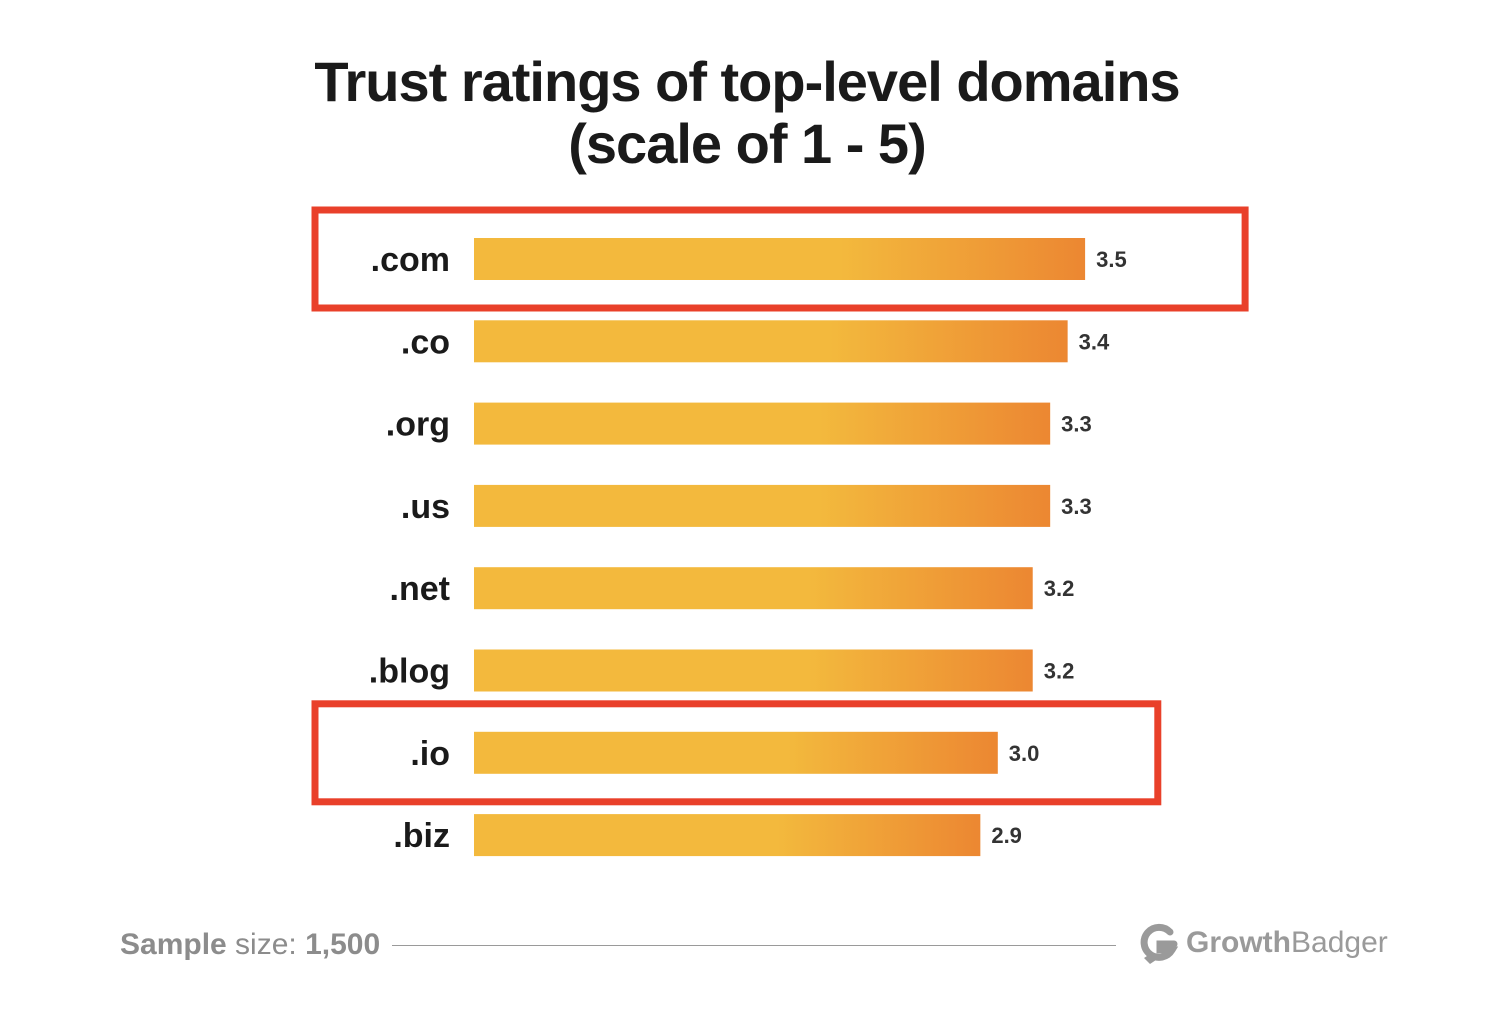 The image size is (1494, 1024). Describe the element at coordinates (173, 944) in the screenshot. I see `sample-size-label: Sample` at that location.